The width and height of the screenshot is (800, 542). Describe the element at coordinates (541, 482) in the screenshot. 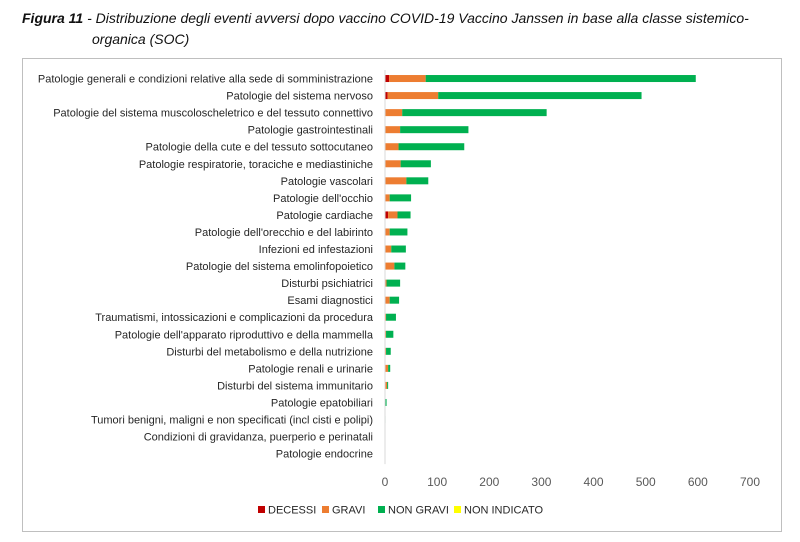

I see `x-tick-label: 300` at that location.